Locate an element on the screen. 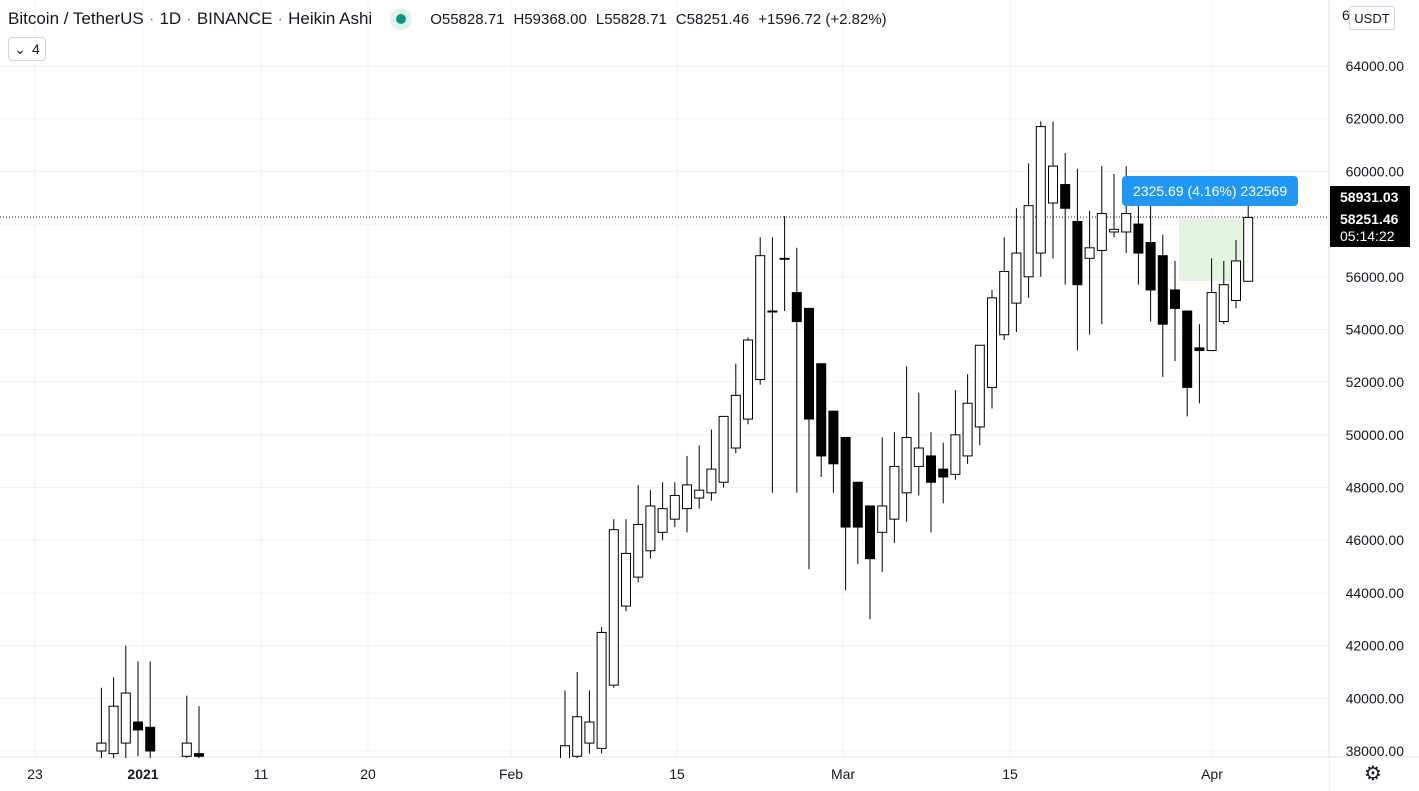 The width and height of the screenshot is (1419, 791). time-tick-label: Feb is located at coordinates (511, 774).